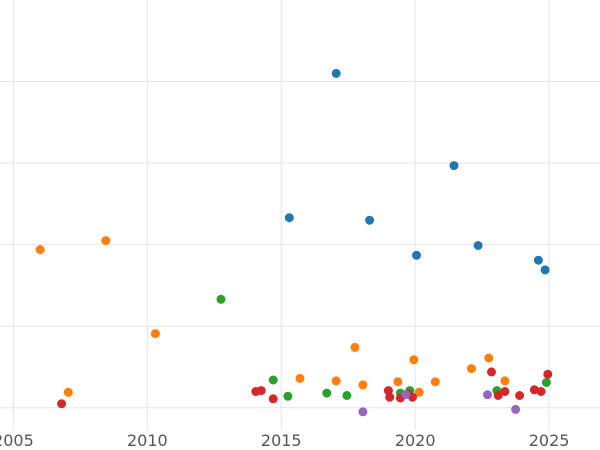 This screenshot has width=600, height=450. I want to click on x-axis-tick-labels: 2005 2010 2015 2020 2025, so click(284, 440).